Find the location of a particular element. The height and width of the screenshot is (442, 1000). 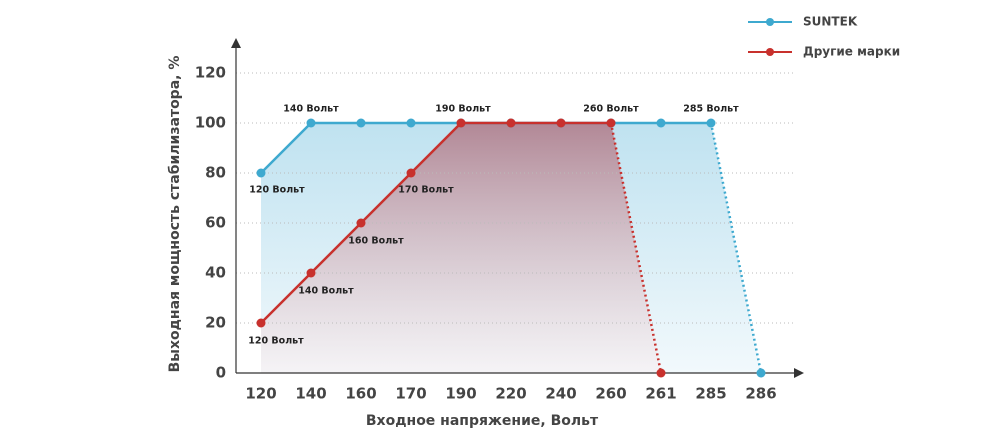

x-tick-label: 140 is located at coordinates (310, 394).